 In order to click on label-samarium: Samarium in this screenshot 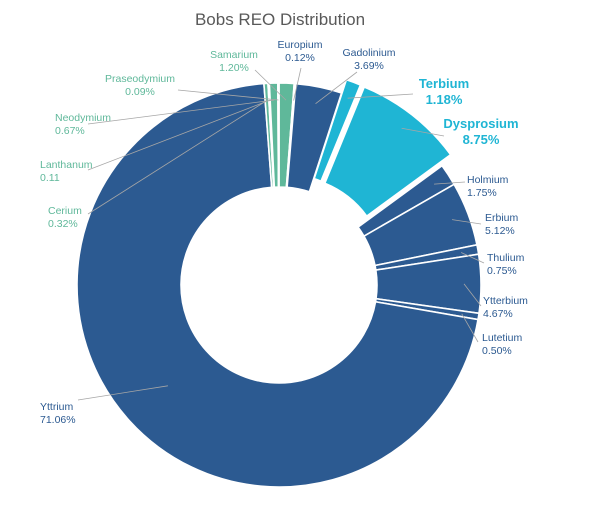, I will do `click(234, 55)`.